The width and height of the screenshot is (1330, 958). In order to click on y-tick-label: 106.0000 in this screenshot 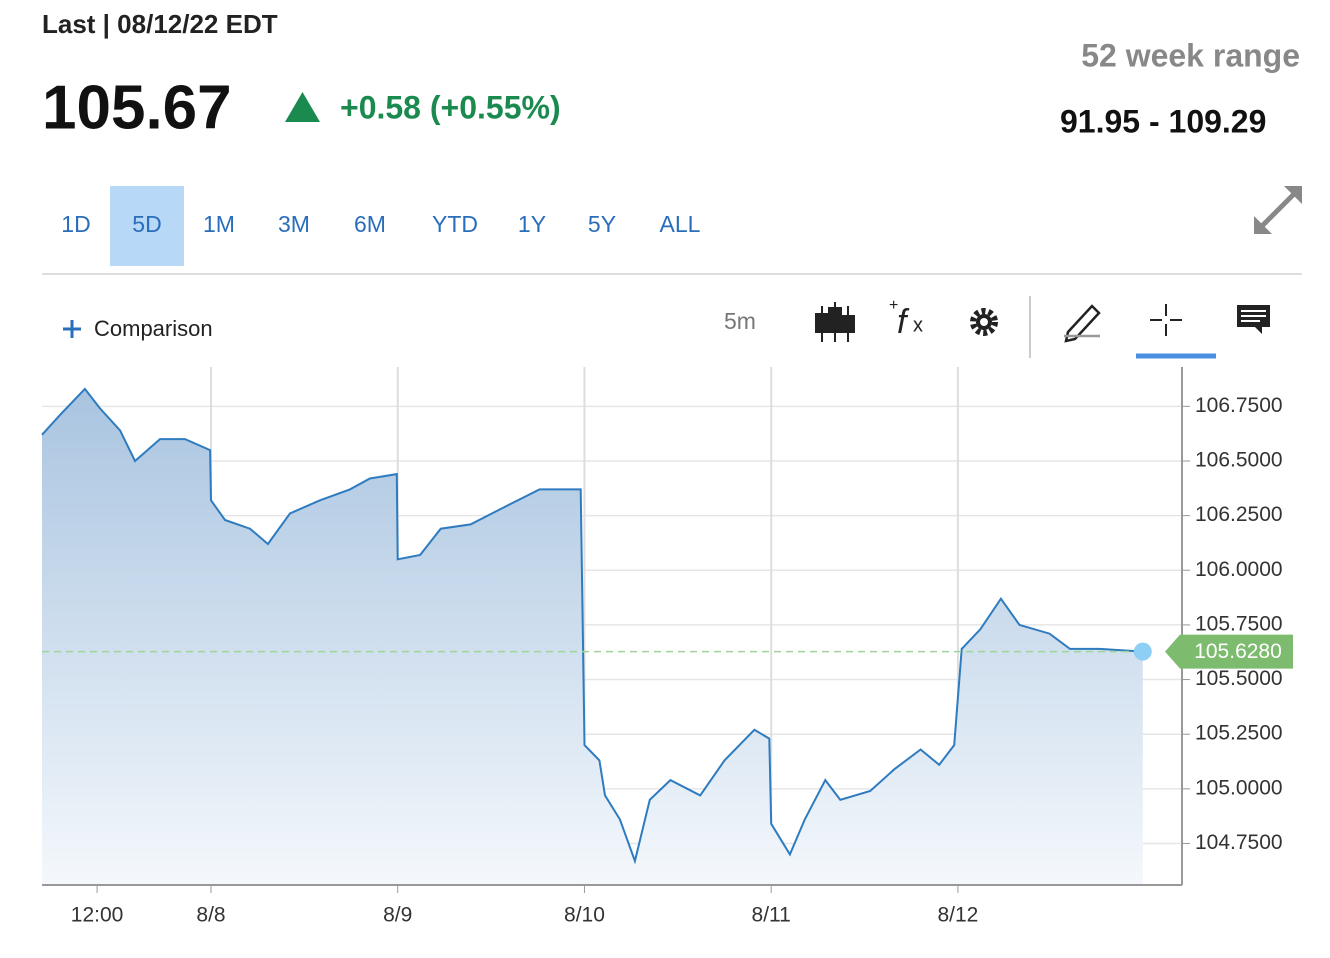, I will do `click(1239, 569)`.